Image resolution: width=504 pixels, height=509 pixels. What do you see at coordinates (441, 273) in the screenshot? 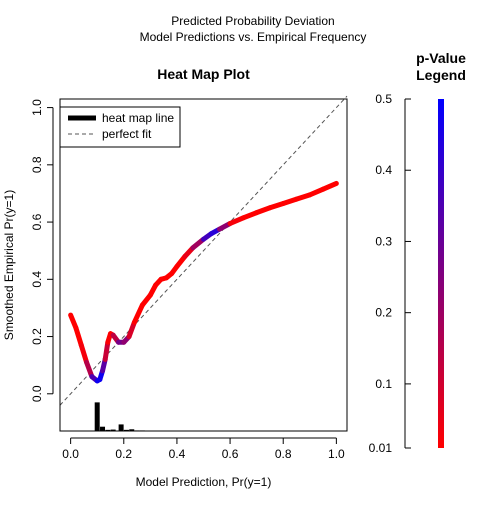
I see `p-value-gradient-bar` at bounding box center [441, 273].